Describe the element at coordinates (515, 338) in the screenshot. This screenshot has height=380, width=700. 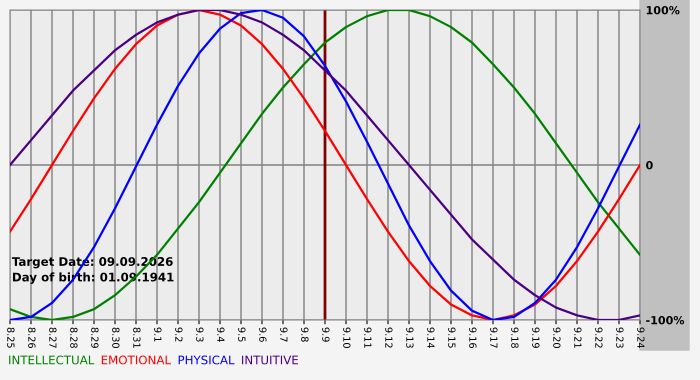
I see `x-tick-label: 9.18` at that location.